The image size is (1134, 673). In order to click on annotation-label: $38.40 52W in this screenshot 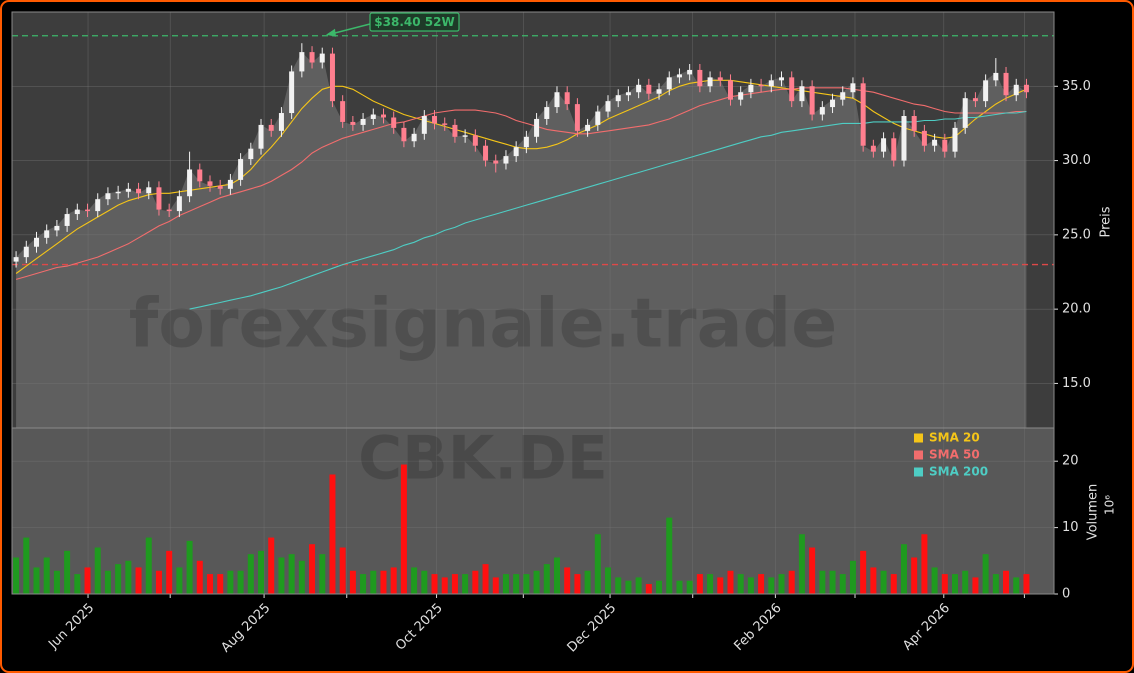, I will do `click(414, 22)`.